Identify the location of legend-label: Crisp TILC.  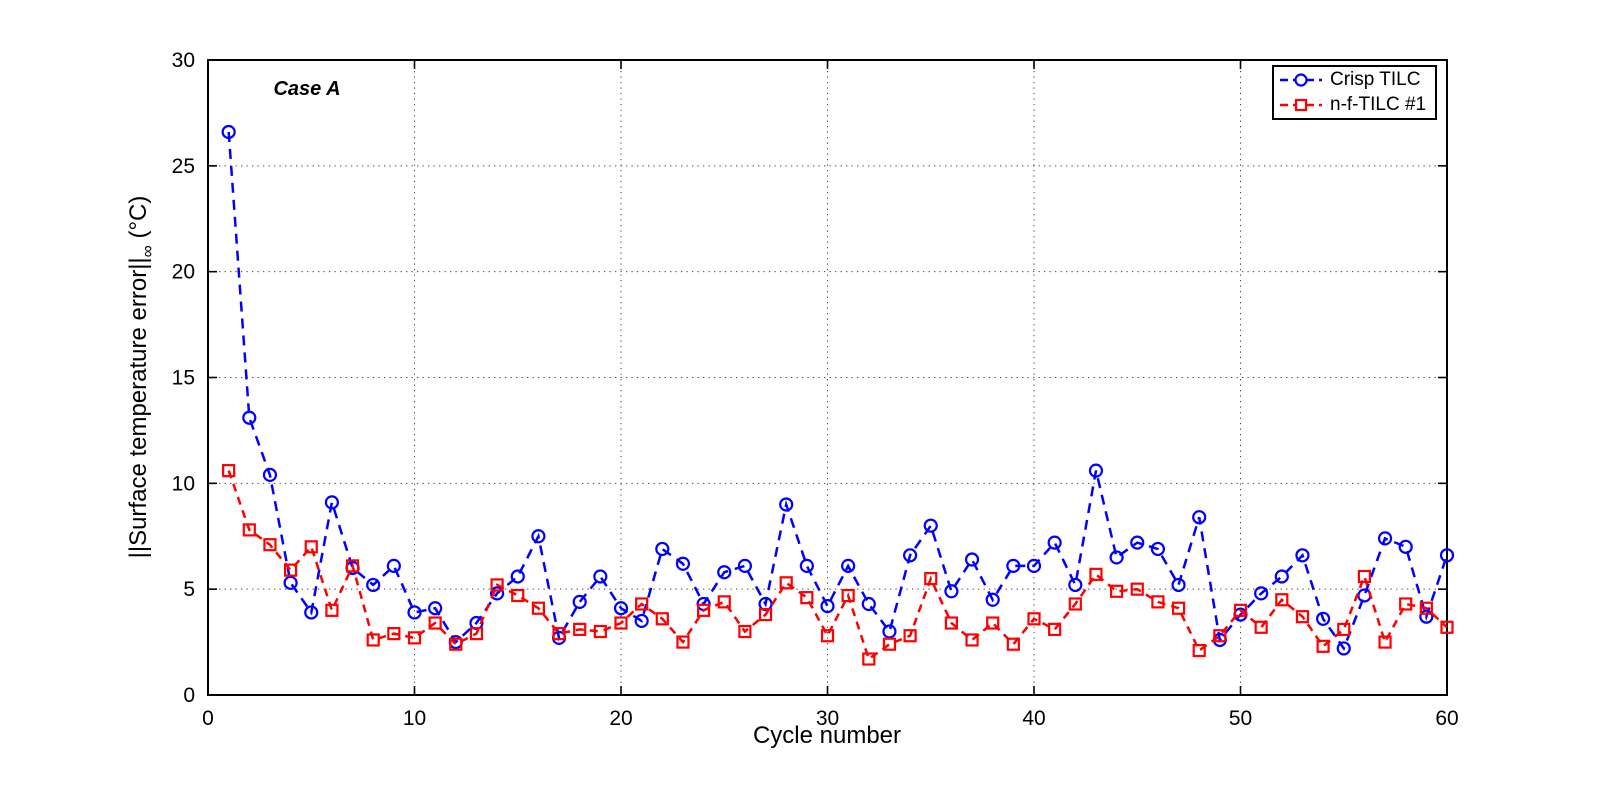
(1375, 80).